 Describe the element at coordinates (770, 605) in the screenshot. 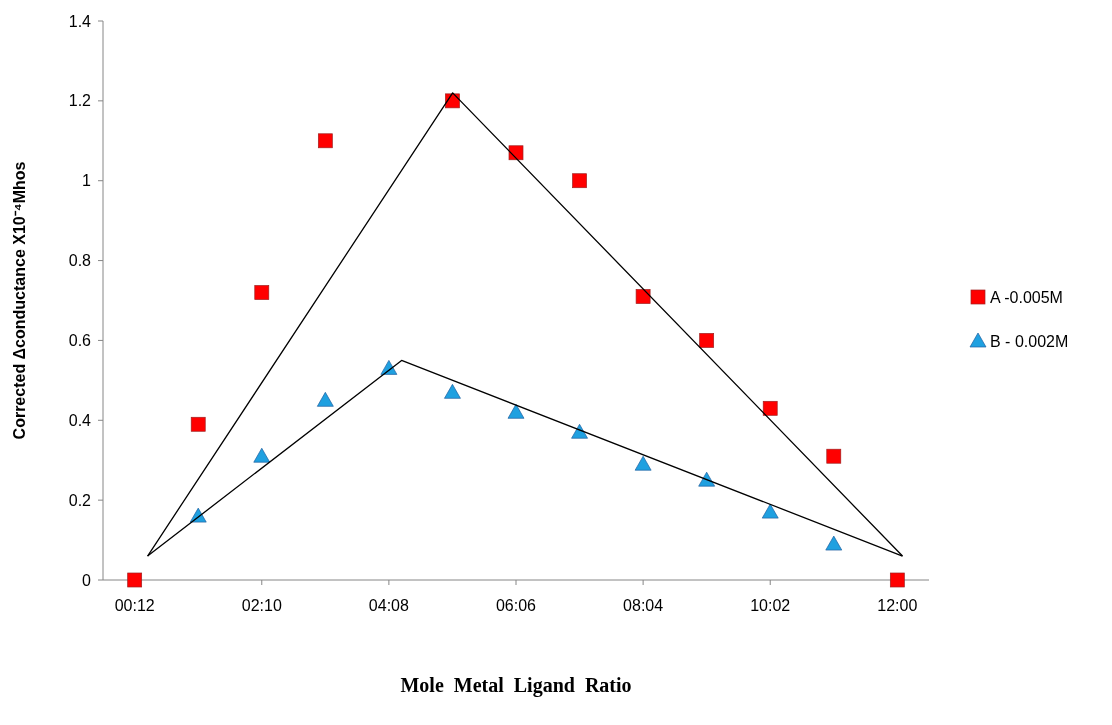

I see `x-tick-label: 10:02` at that location.